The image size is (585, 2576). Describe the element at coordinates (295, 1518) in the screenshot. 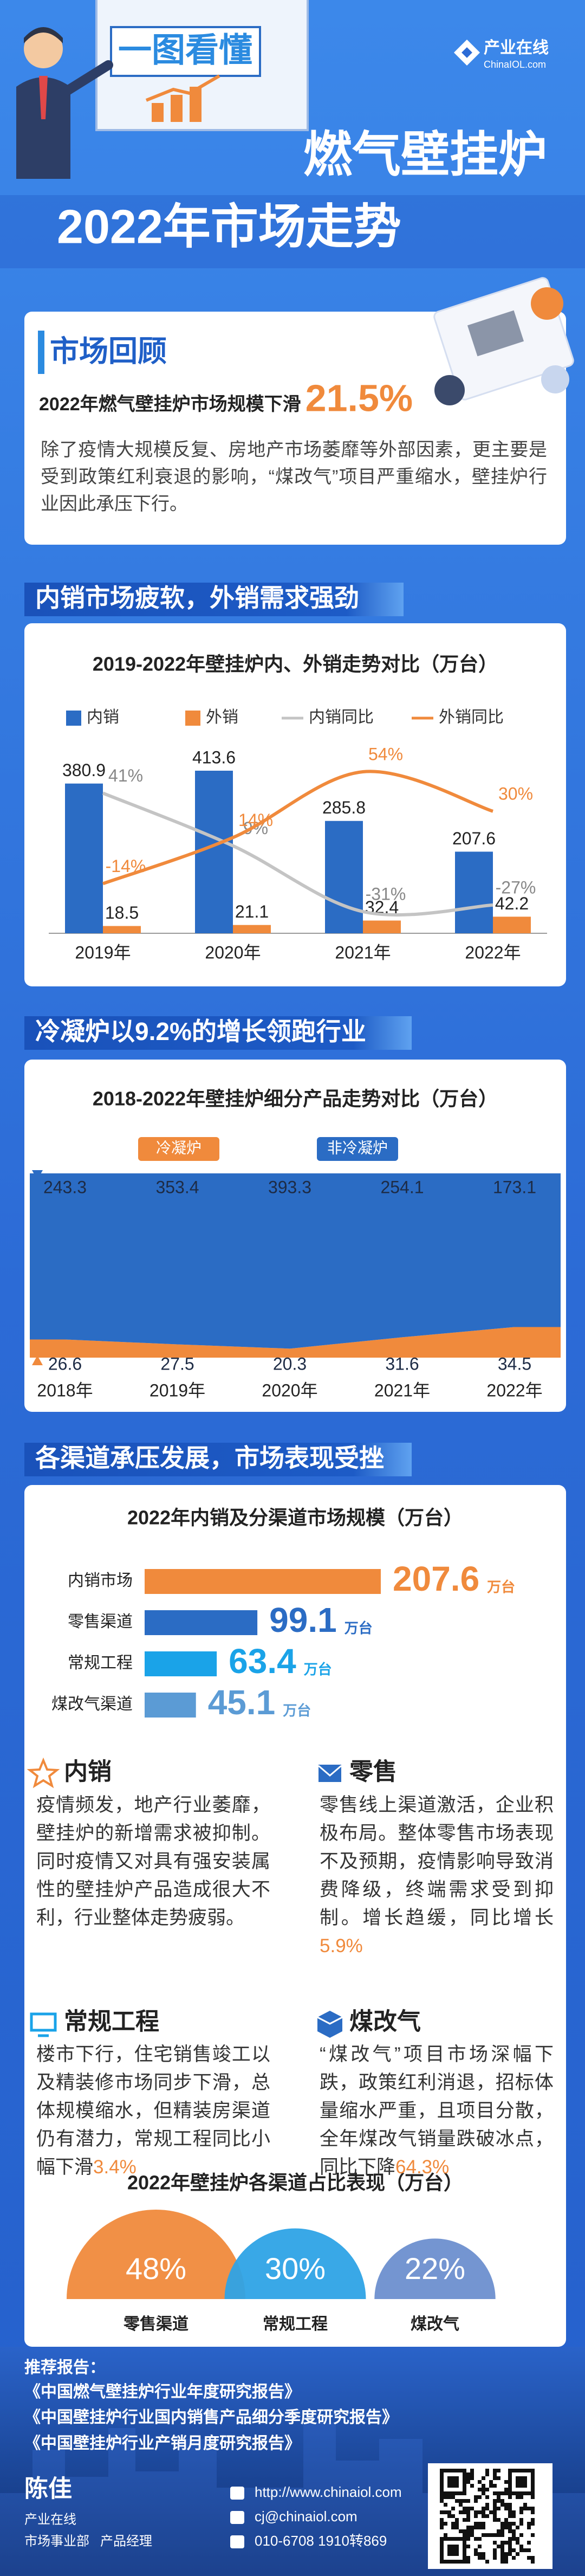

I see `chart-title: 2022年内销及分渠道市场规模（万台）` at that location.